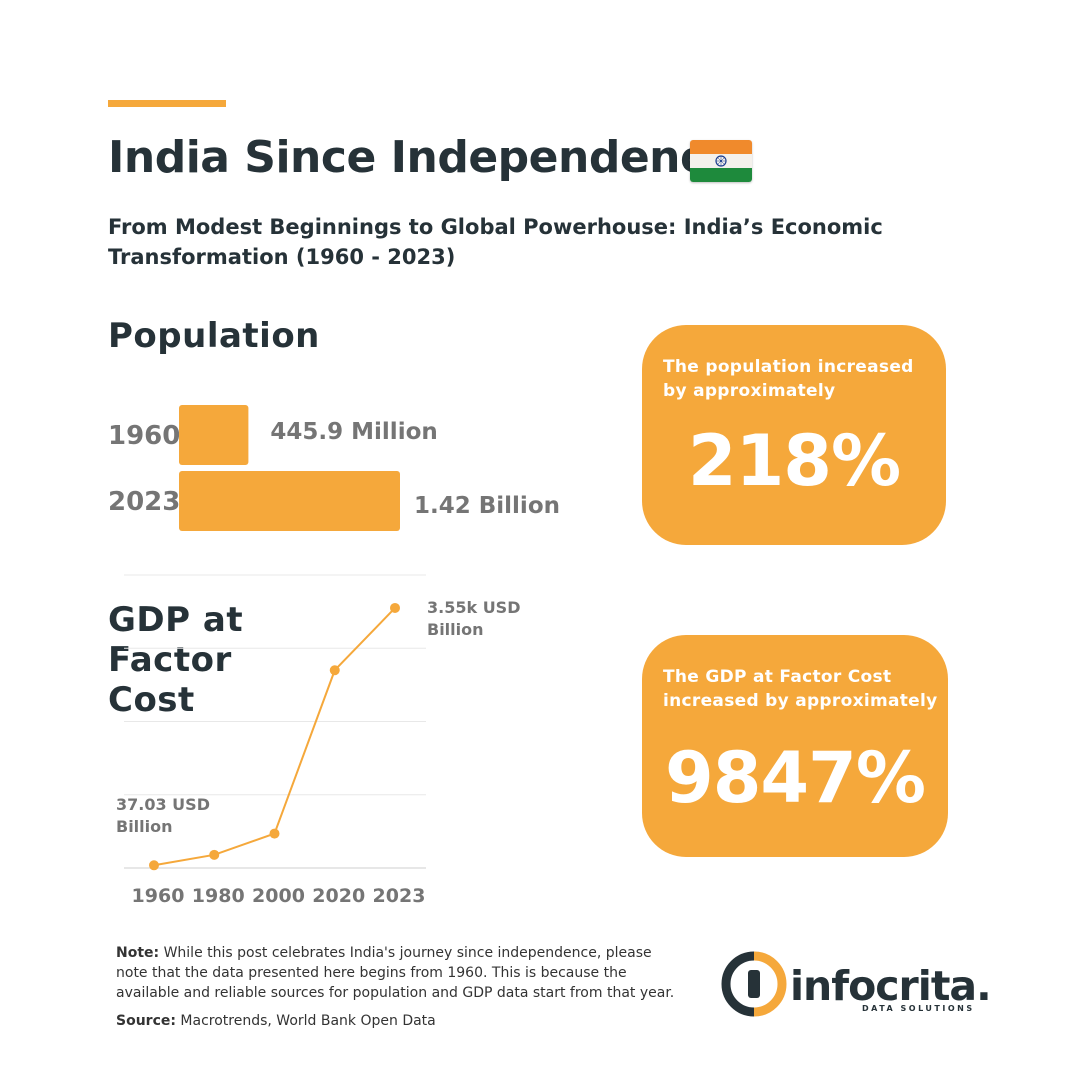 Image resolution: width=1080 pixels, height=1080 pixels. What do you see at coordinates (399, 896) in the screenshot?
I see `x-tick-label: 2023` at bounding box center [399, 896].